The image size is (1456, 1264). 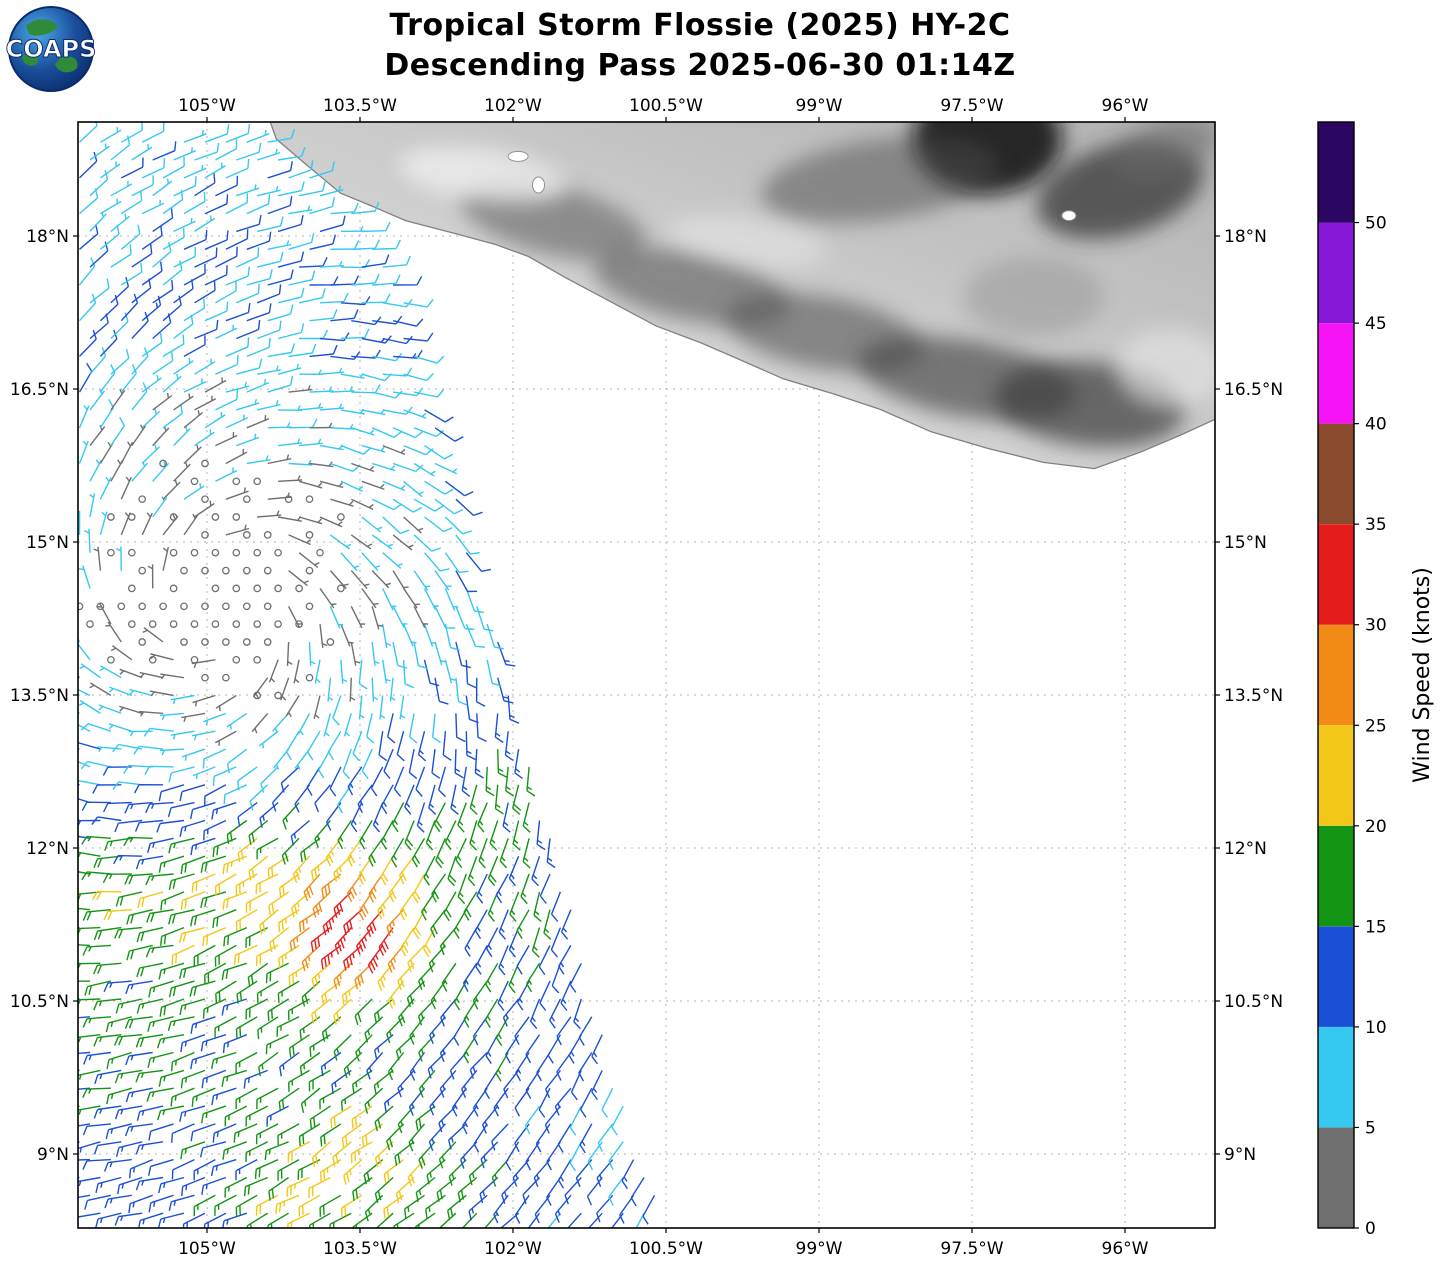 What do you see at coordinates (1253, 696) in the screenshot?
I see `y-tick-label-right: 13.5°N` at bounding box center [1253, 696].